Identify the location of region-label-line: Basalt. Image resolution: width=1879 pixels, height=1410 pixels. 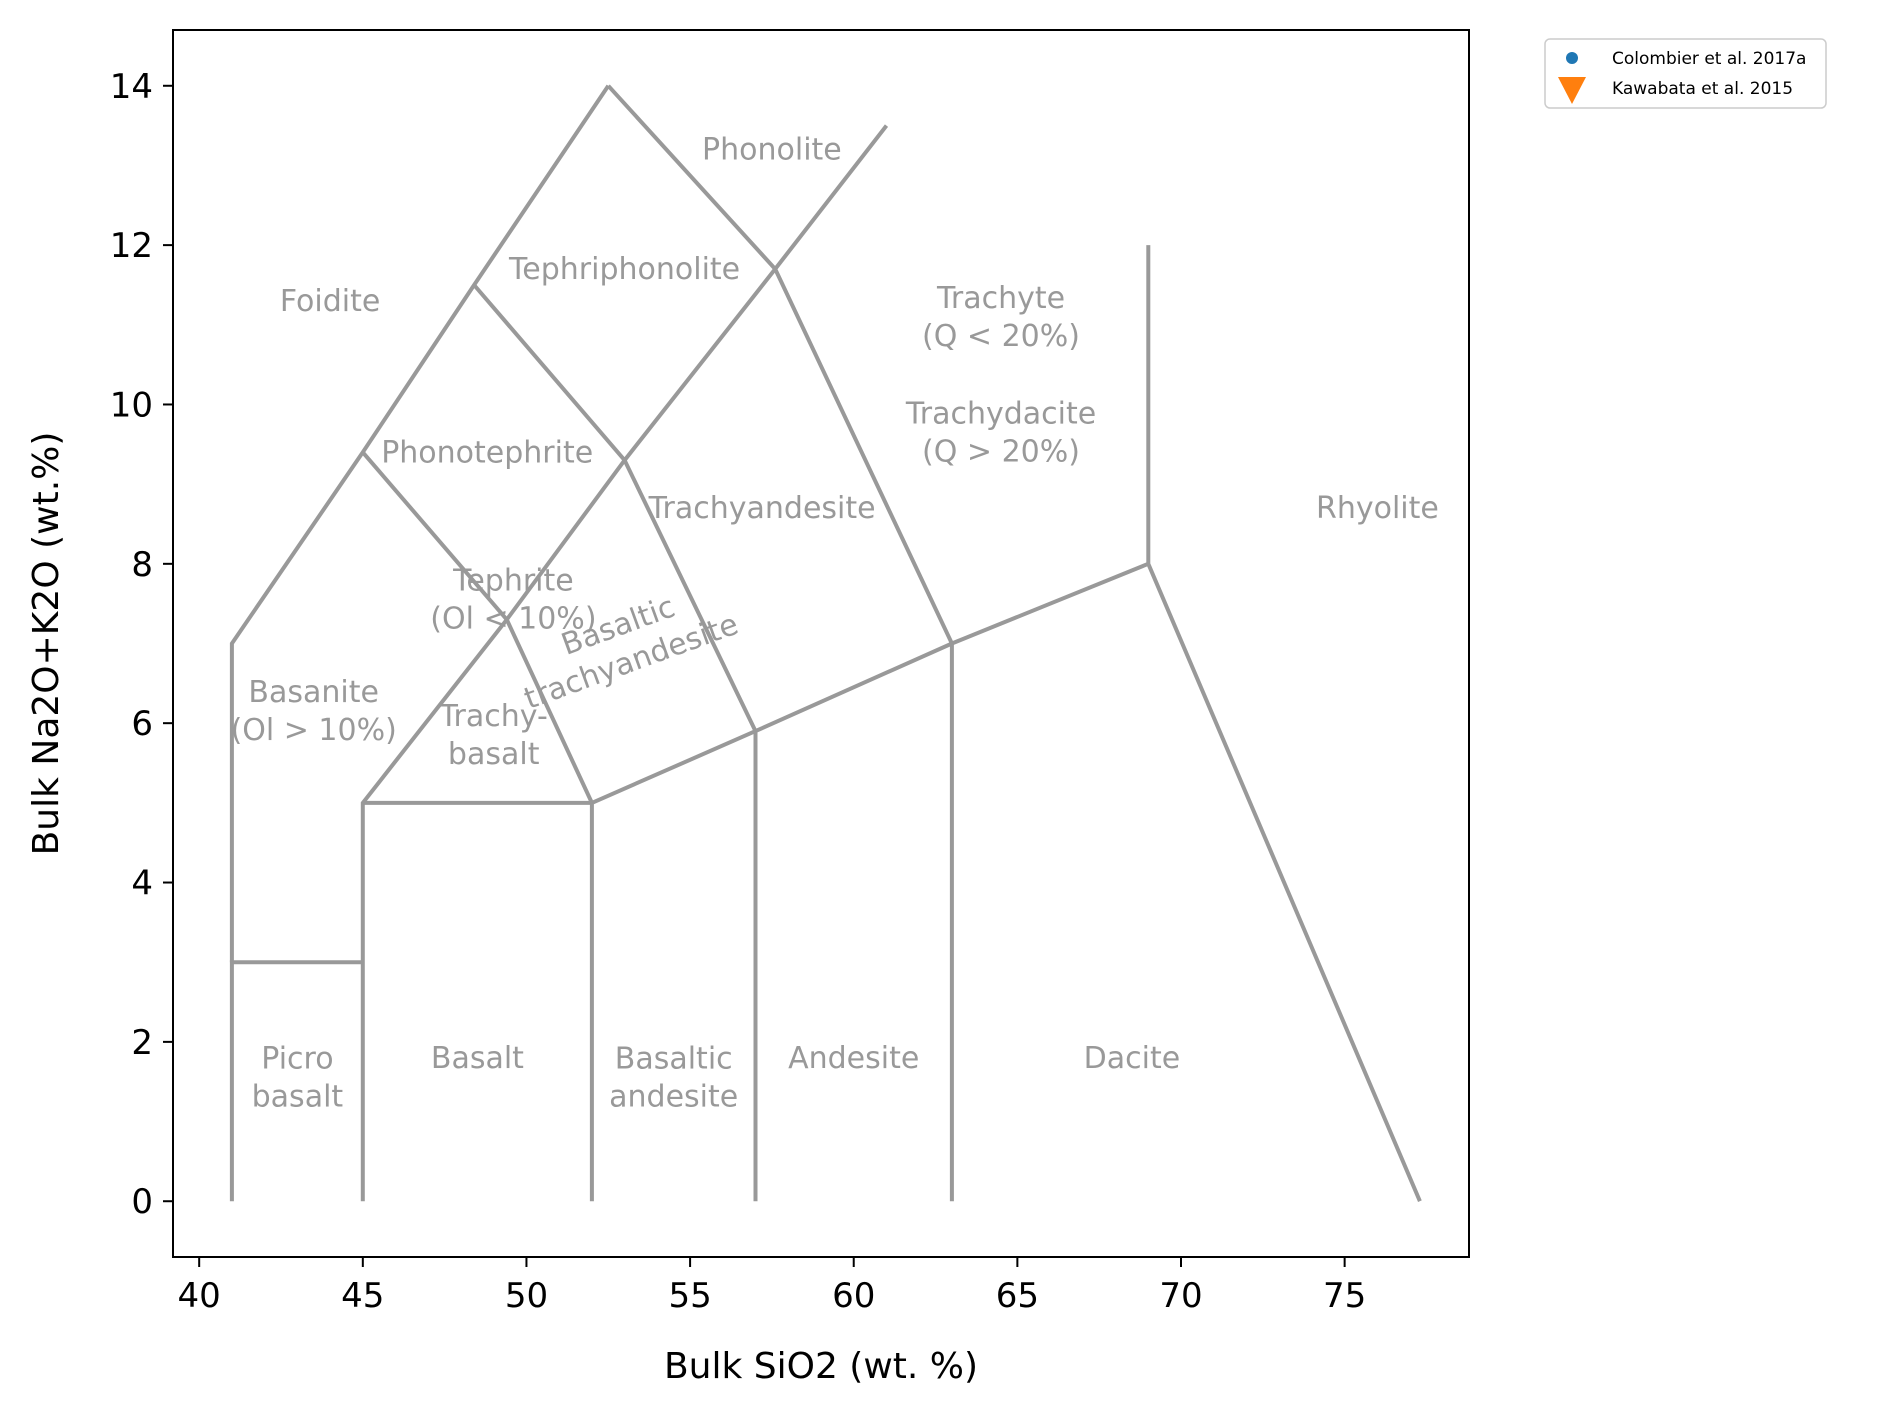
(477, 1058).